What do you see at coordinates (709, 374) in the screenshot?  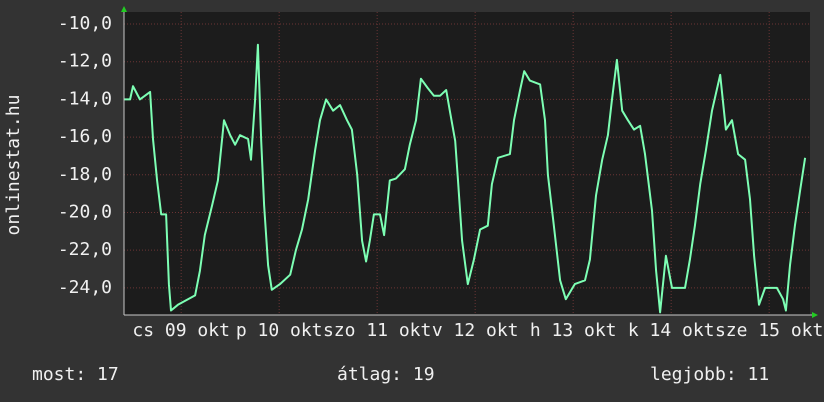 I see `stat-best: legjobb: 11` at bounding box center [709, 374].